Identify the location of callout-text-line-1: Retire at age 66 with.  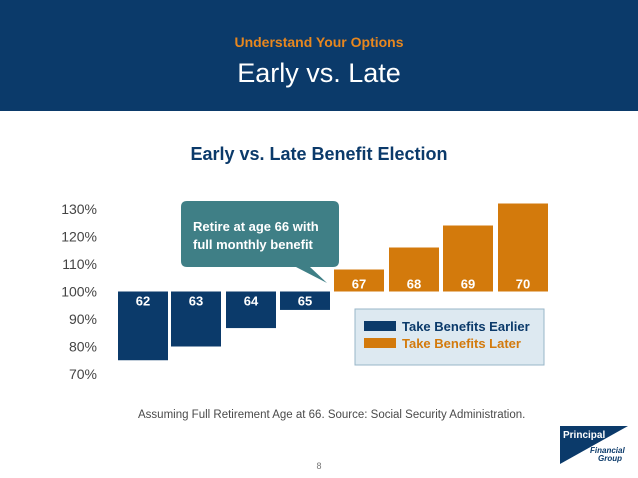
(256, 226).